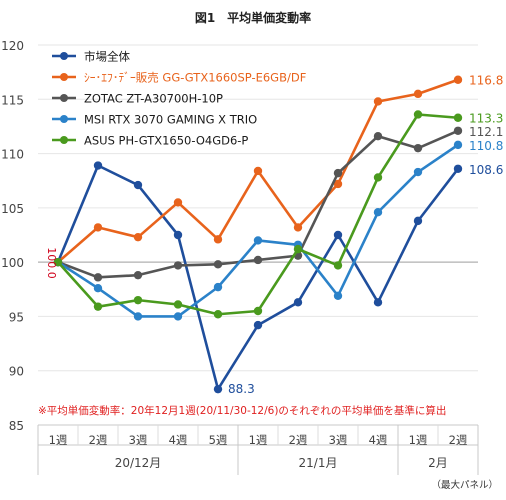 This screenshot has width=506, height=500. What do you see at coordinates (258, 449) in the screenshot?
I see `x-axis: 1週 2週 3週 4週 5週 1週 2週 3週 4週 1週 2週 20/12月 21/1月 2月` at bounding box center [258, 449].